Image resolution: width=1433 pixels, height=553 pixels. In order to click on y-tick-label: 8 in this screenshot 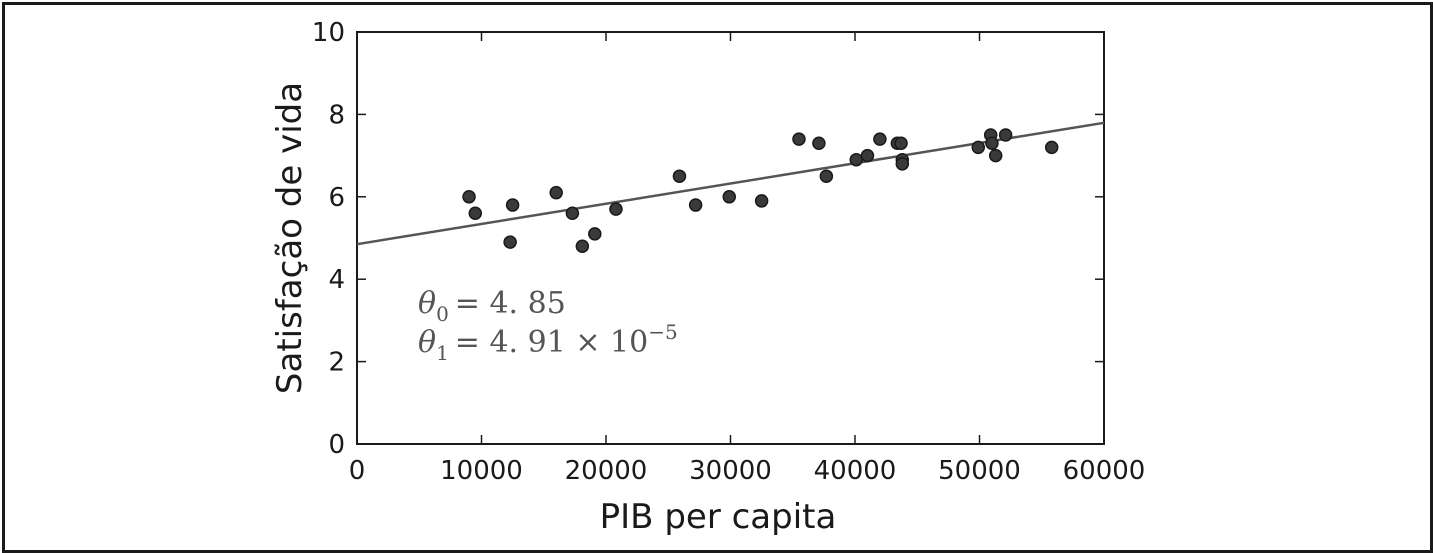, I will do `click(336, 115)`.